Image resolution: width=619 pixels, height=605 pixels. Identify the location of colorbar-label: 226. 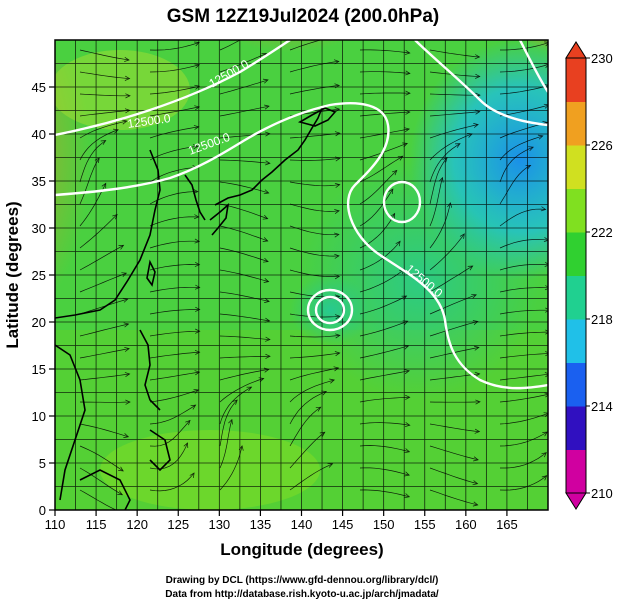
(602, 145).